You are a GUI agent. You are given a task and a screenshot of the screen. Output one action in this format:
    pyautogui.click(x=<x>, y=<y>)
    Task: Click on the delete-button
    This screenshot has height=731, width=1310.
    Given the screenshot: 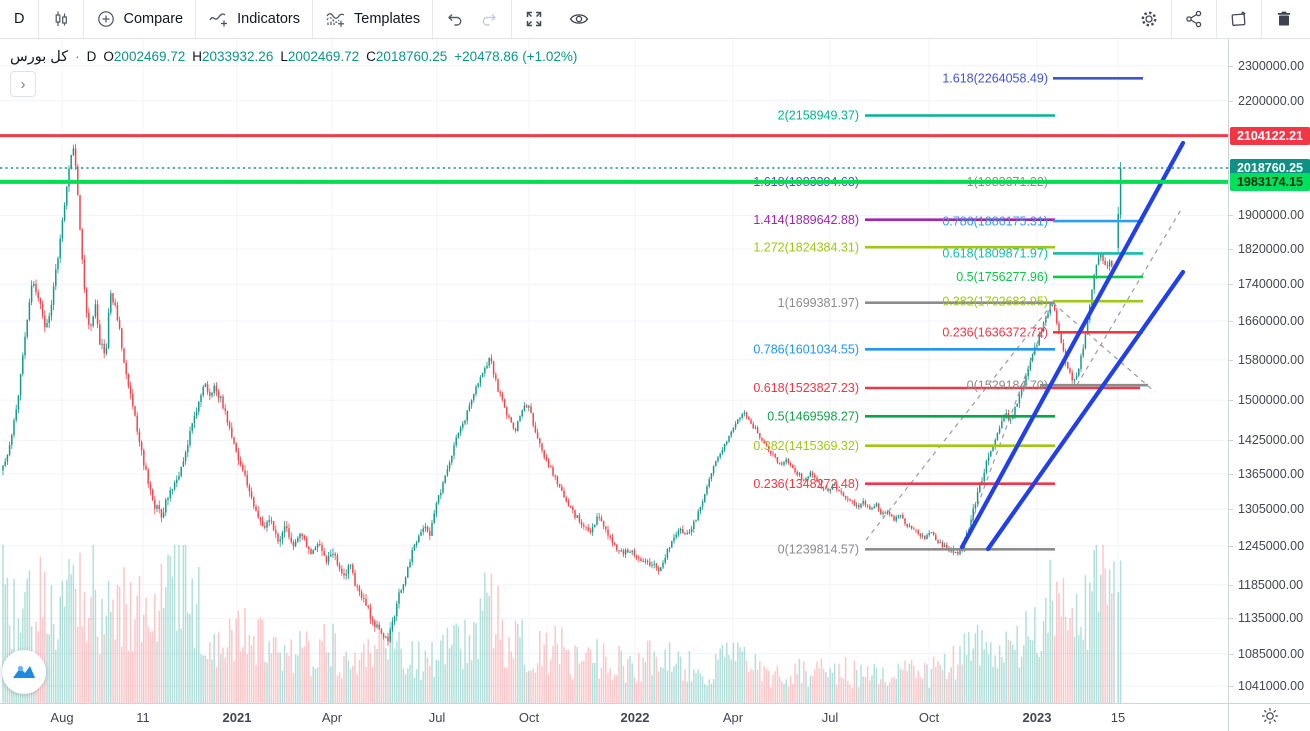 What is the action you would take?
    pyautogui.click(x=1286, y=19)
    